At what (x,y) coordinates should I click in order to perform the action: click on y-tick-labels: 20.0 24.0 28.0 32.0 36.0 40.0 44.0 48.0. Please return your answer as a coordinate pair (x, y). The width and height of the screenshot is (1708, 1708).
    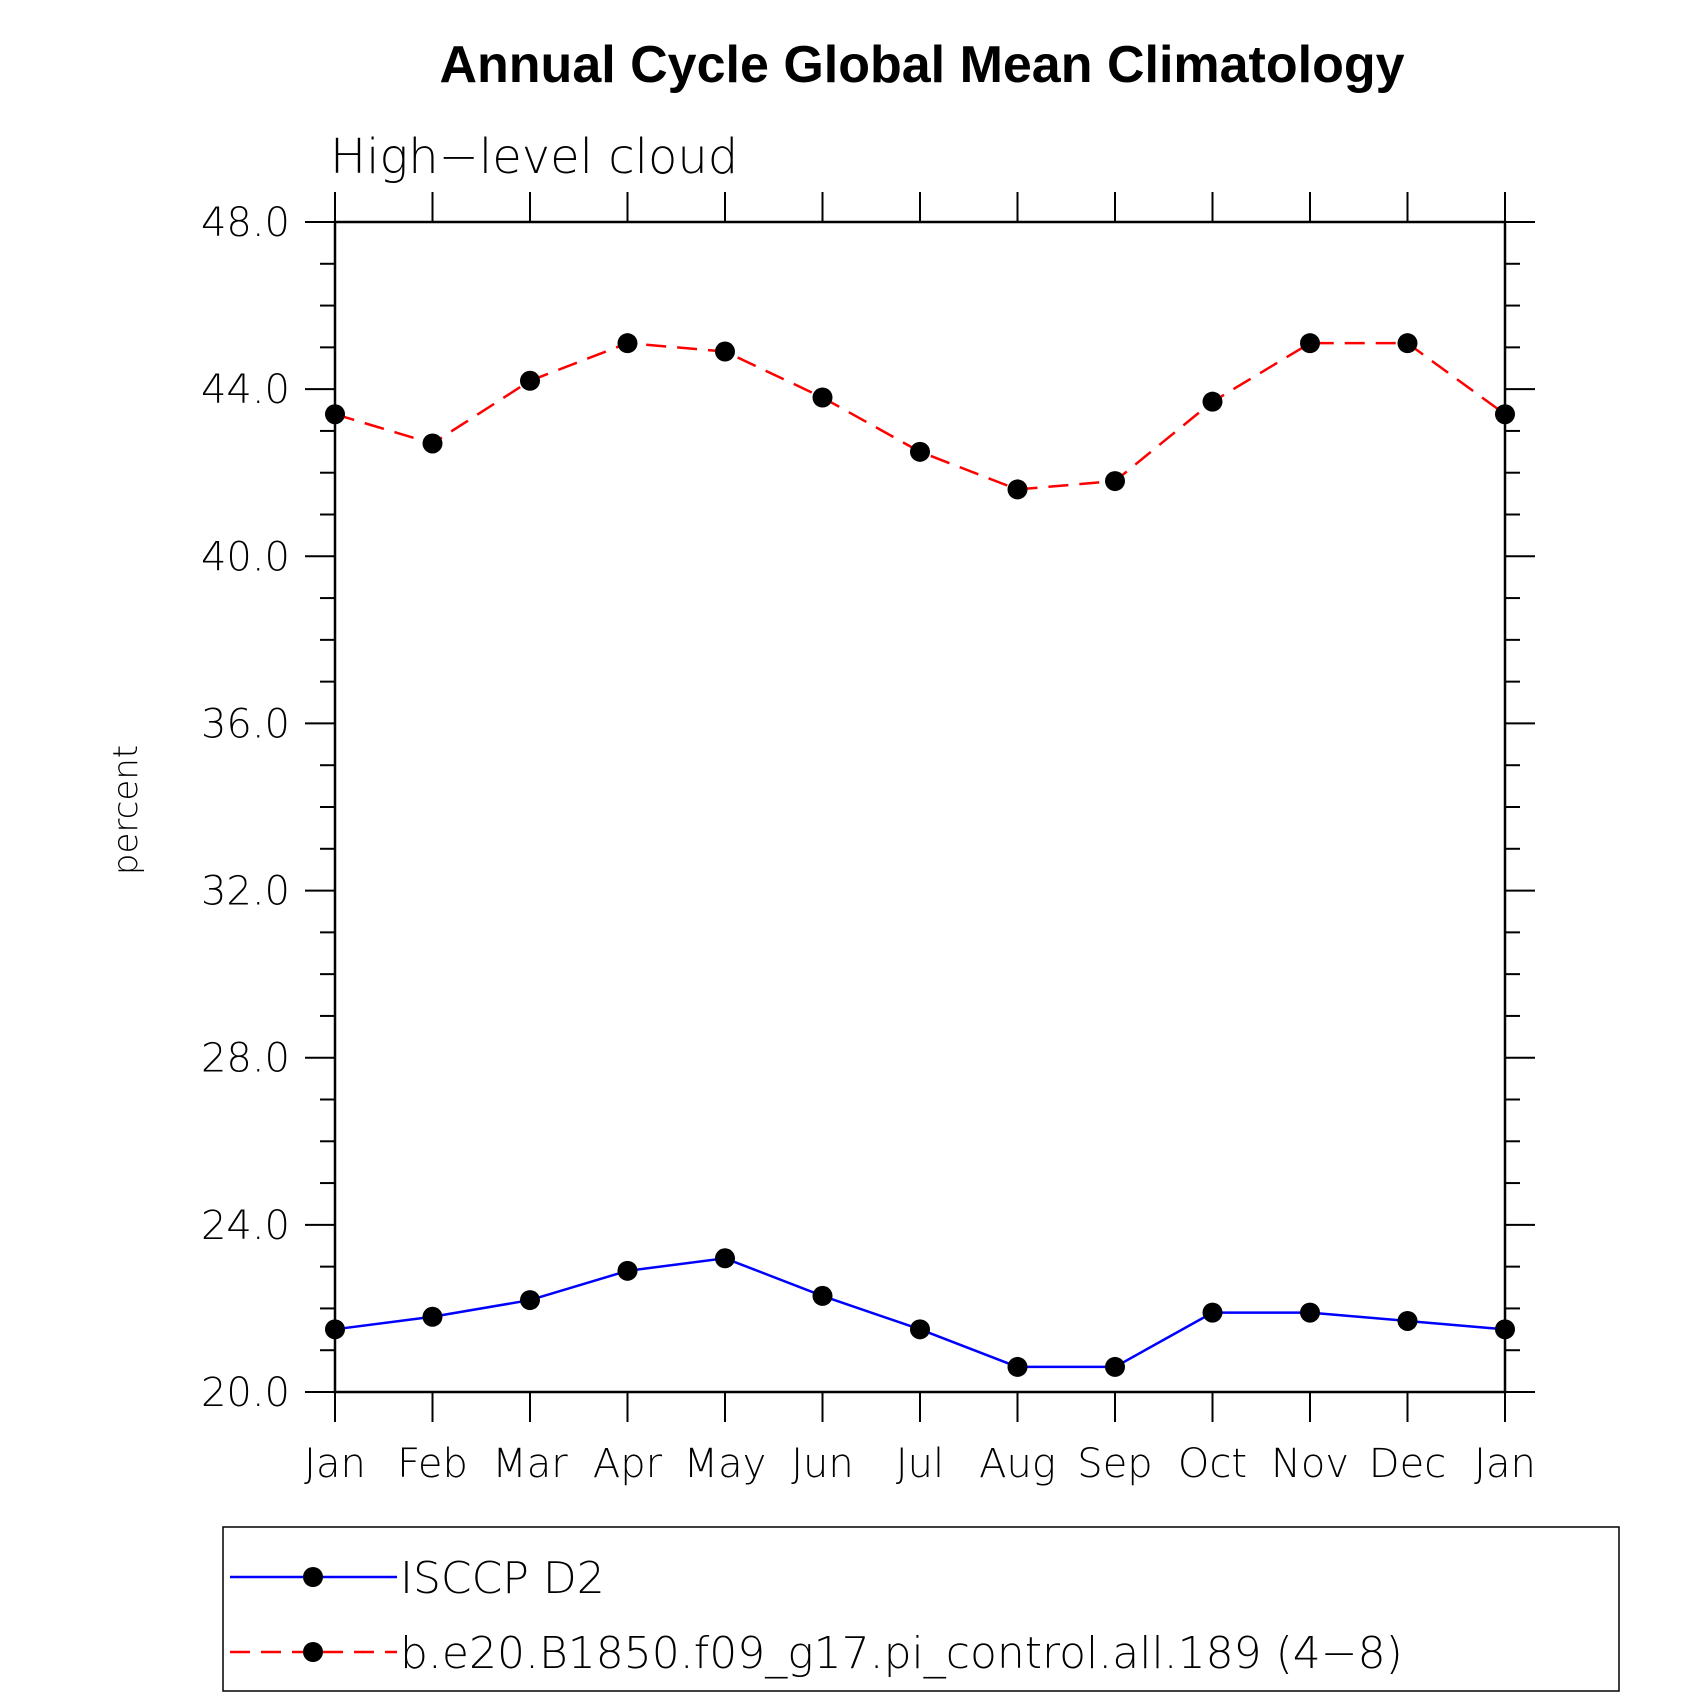
    Looking at the image, I should click on (245, 808).